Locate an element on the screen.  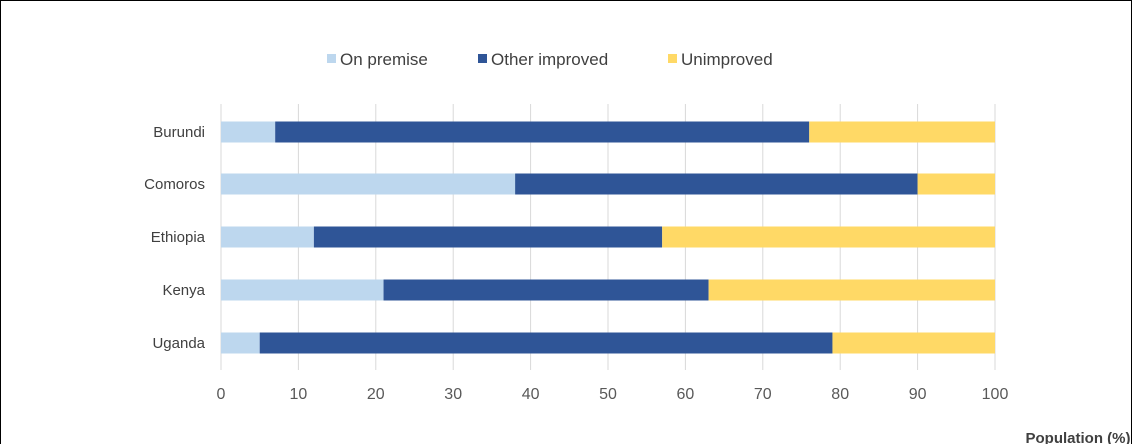
bar-kenya-other-improved is located at coordinates (546, 290).